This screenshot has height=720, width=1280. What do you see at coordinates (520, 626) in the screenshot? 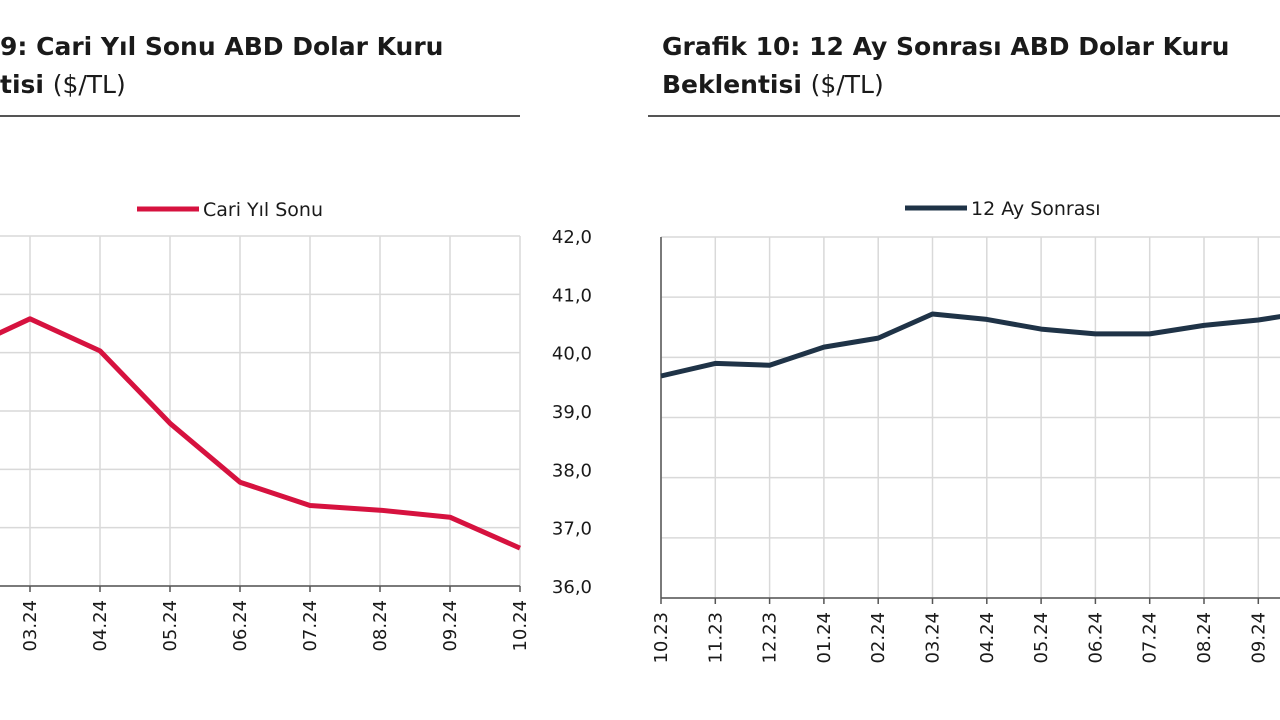
I see `x-tick-label: 10.24` at bounding box center [520, 626].